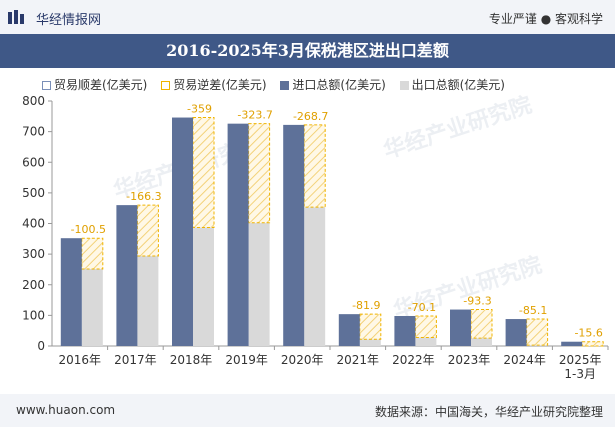  I want to click on legend-label-export: 出口总额(亿美元), so click(458, 85).